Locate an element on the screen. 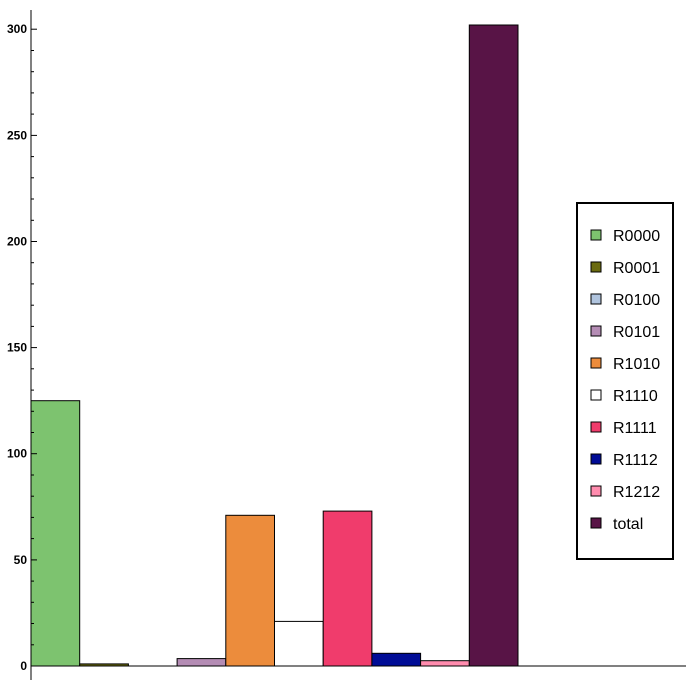 The width and height of the screenshot is (690, 690). bar-r1111 is located at coordinates (347, 588).